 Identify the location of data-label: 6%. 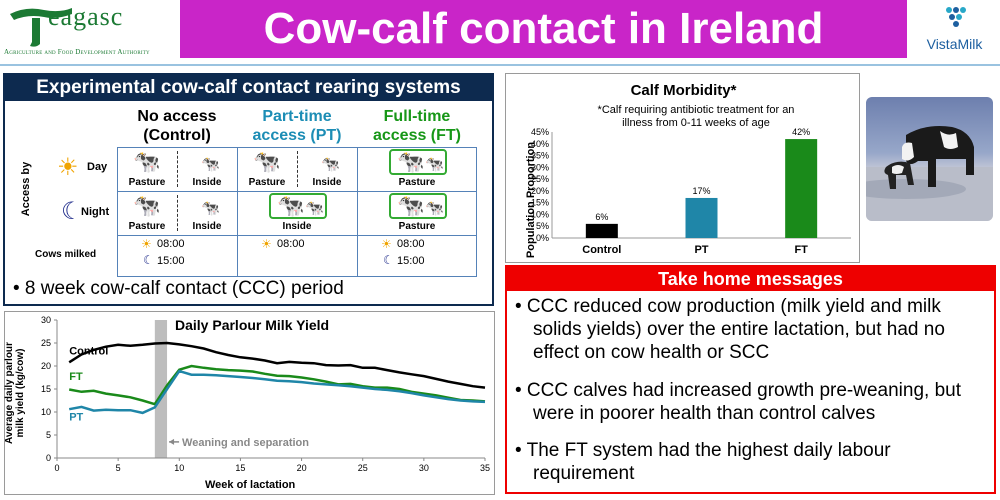
(601, 217).